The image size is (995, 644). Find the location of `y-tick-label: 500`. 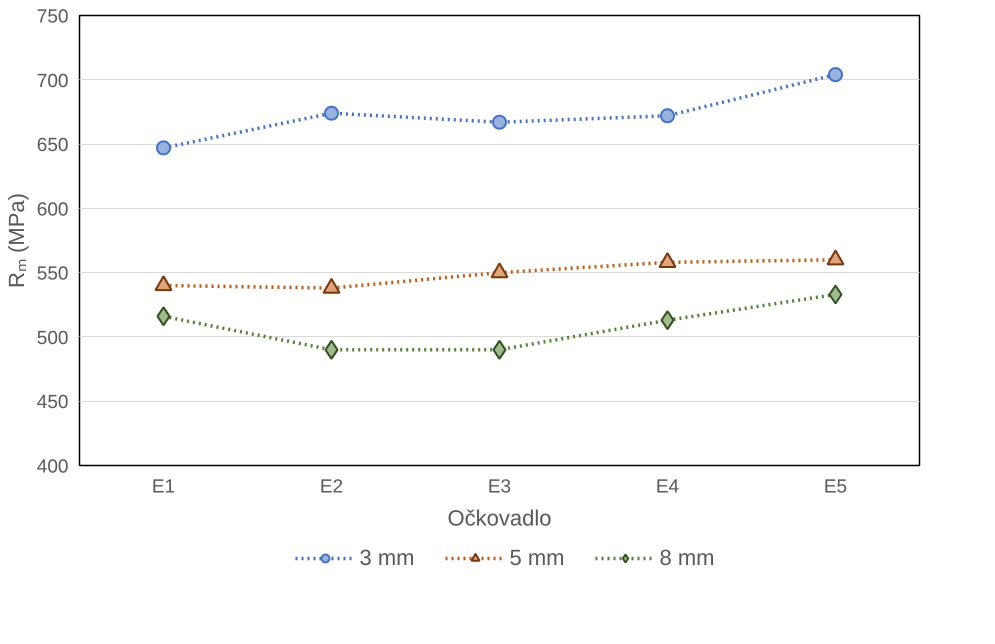

y-tick-label: 500 is located at coordinates (52, 338).